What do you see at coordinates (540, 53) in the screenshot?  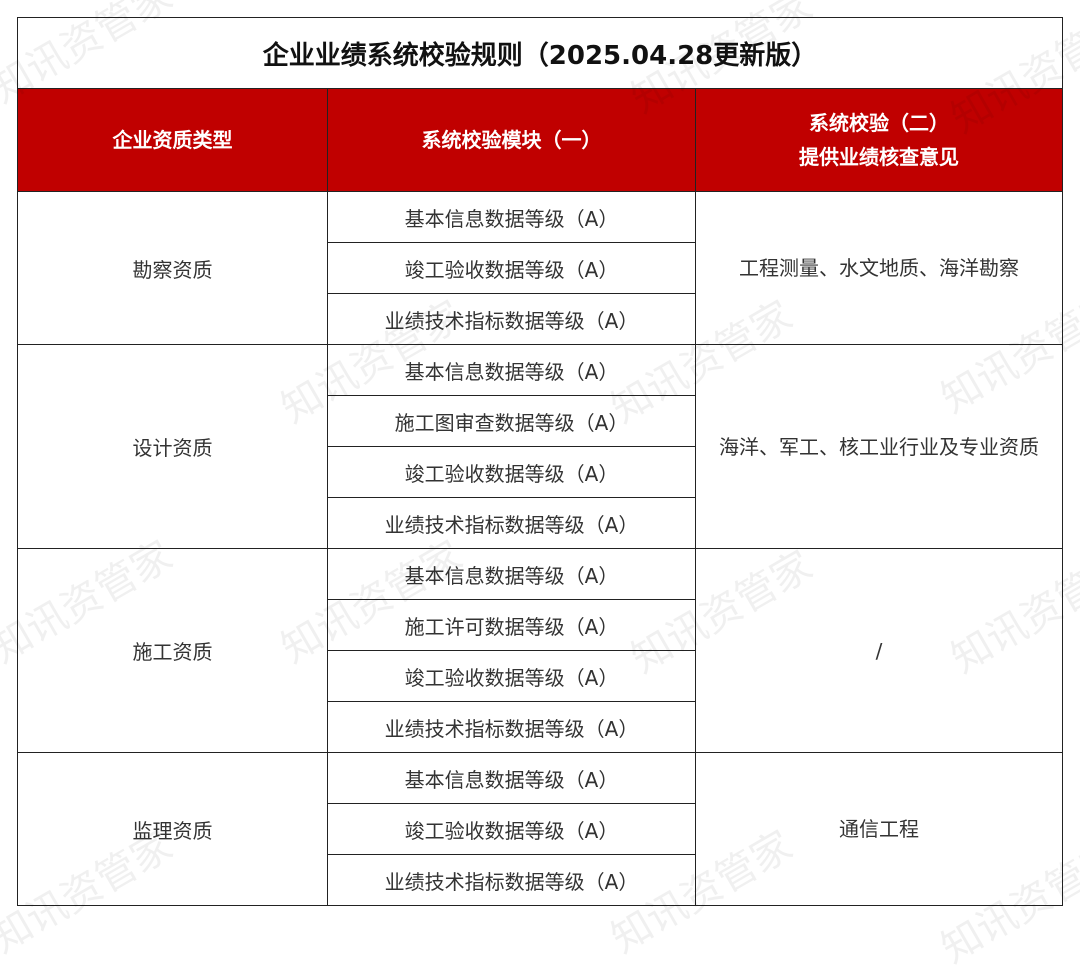 I see `table-title: 企业业绩系统校验规则（2025.04.28更新版）` at bounding box center [540, 53].